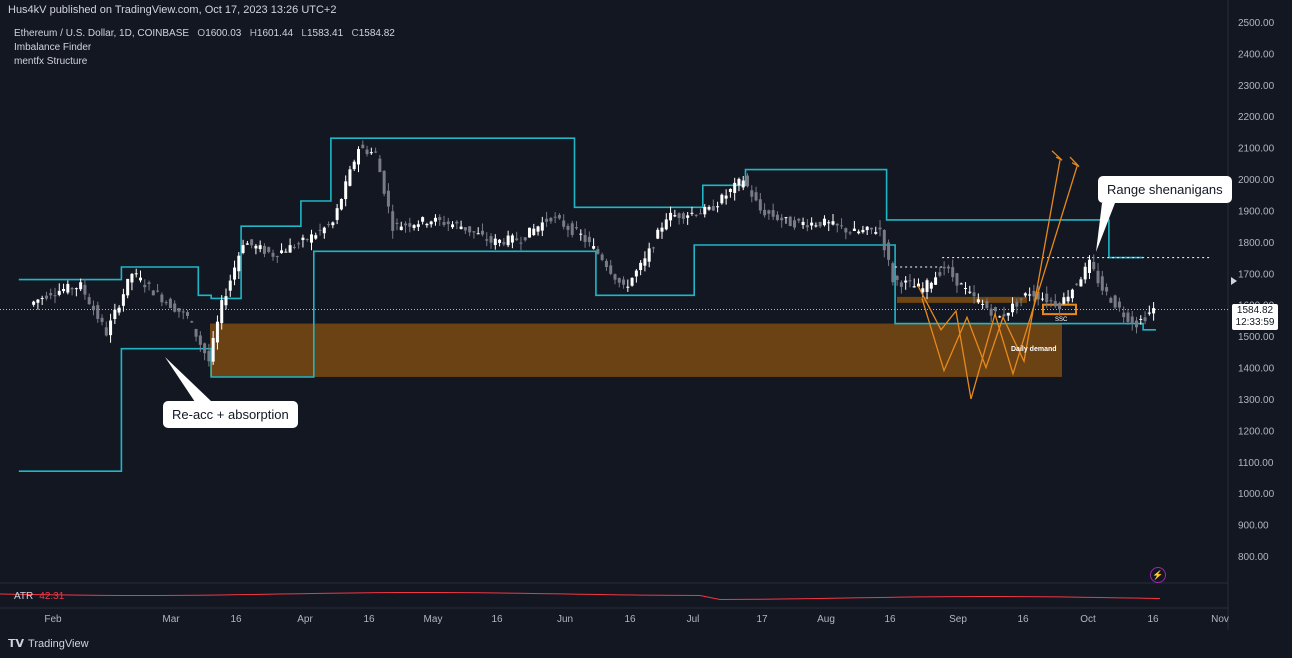  Describe the element at coordinates (1256, 494) in the screenshot. I see `price-tick-label: 1000.00` at that location.